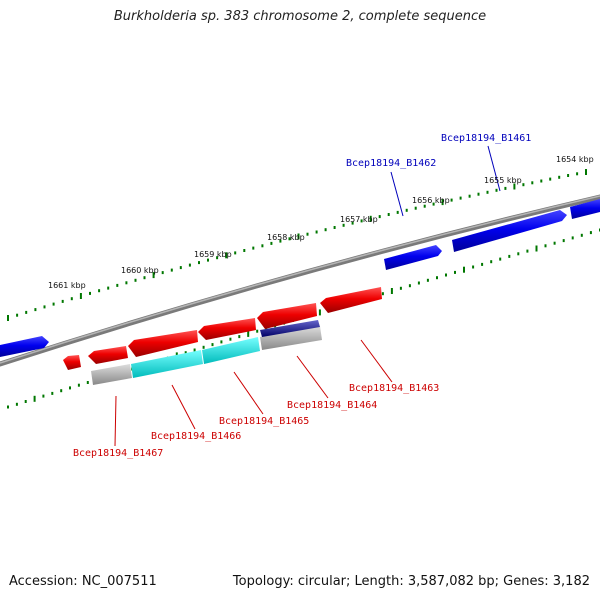 Image resolution: width=600 pixels, height=600 pixels. I want to click on leader-line-b1467, so click(115, 421).